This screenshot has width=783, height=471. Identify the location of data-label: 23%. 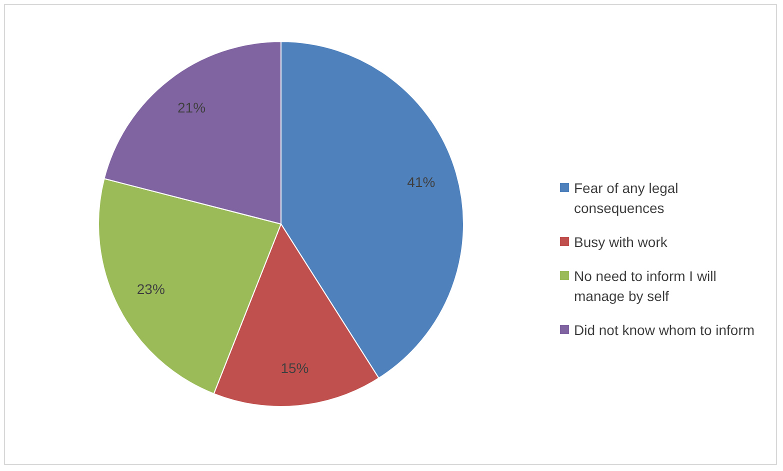
(150, 289).